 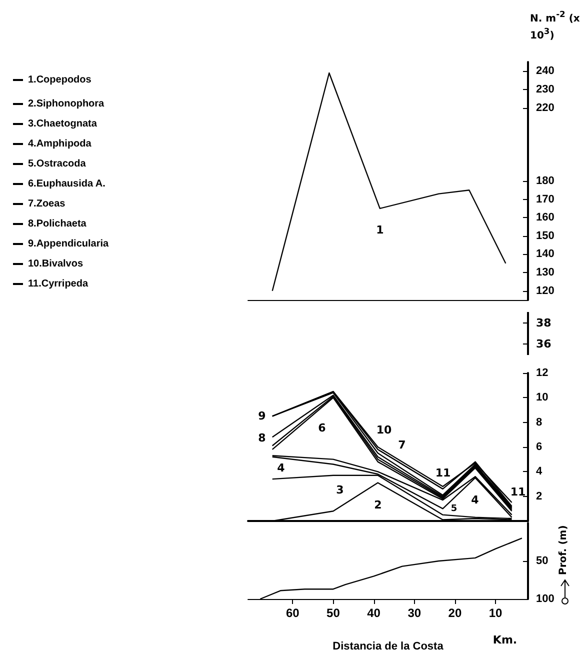 What do you see at coordinates (505, 640) in the screenshot?
I see `text: Km.` at bounding box center [505, 640].